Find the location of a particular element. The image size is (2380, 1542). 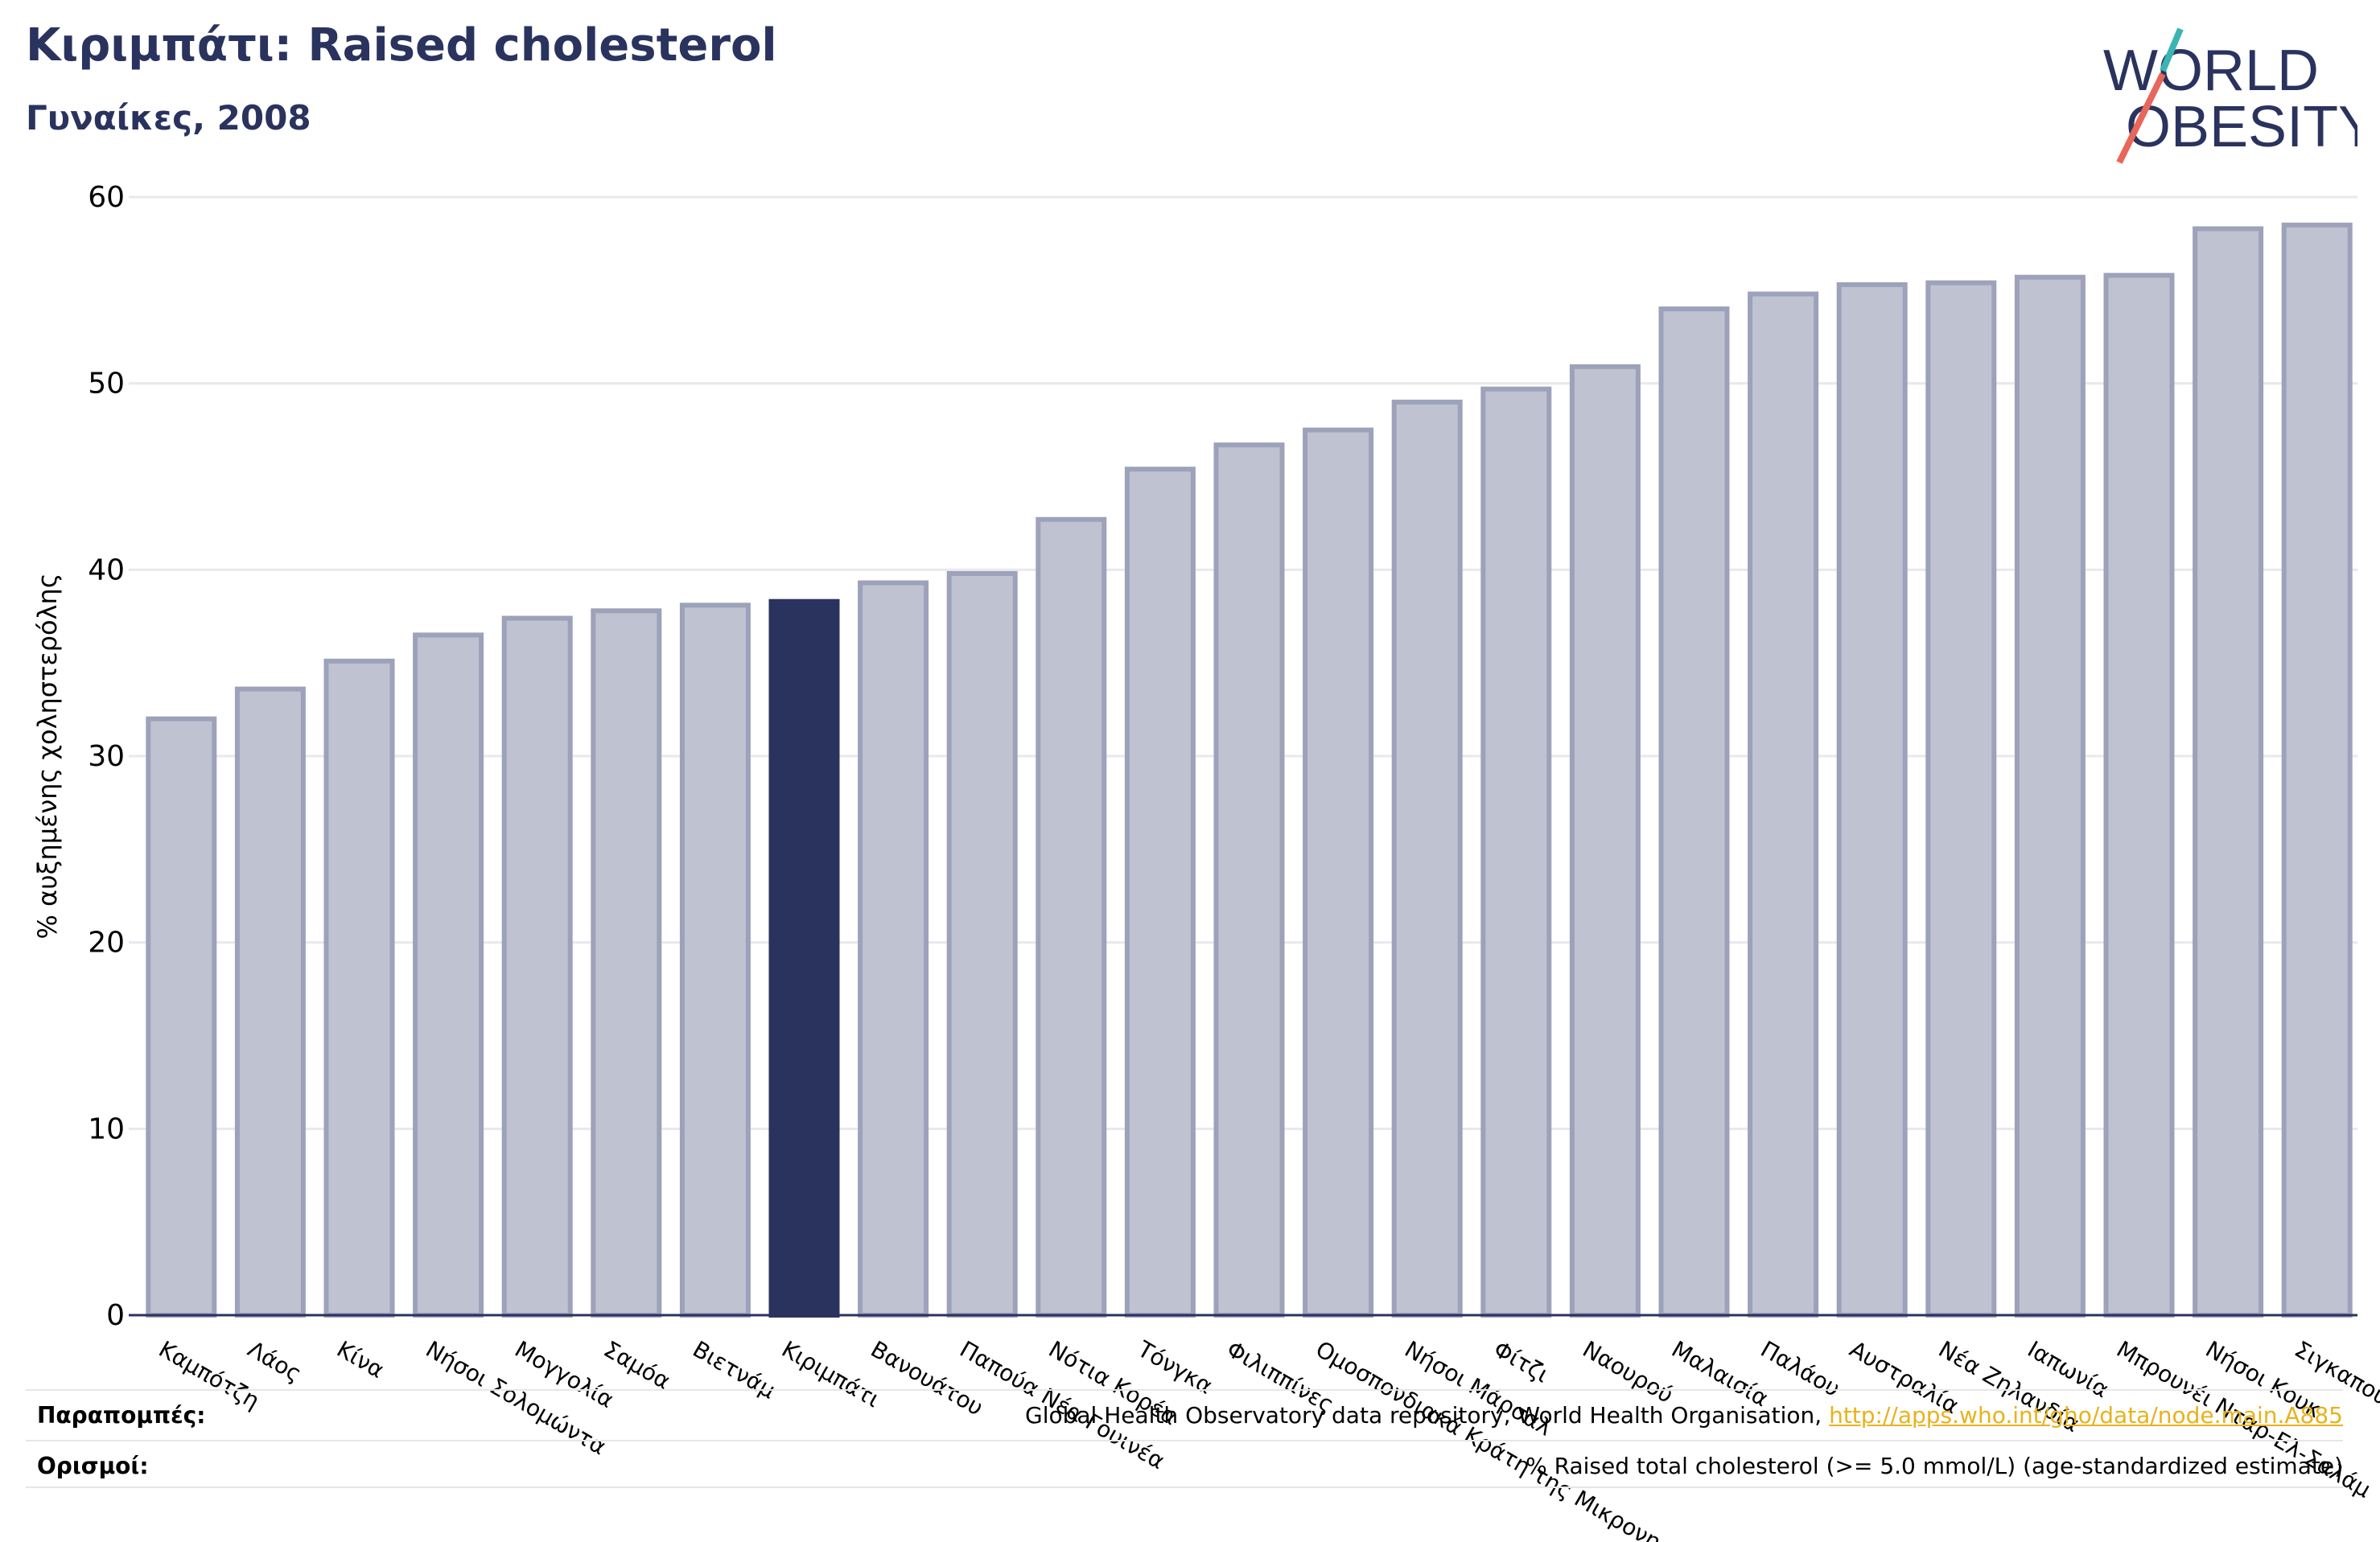

y-tick-label: 30 is located at coordinates (107, 756).